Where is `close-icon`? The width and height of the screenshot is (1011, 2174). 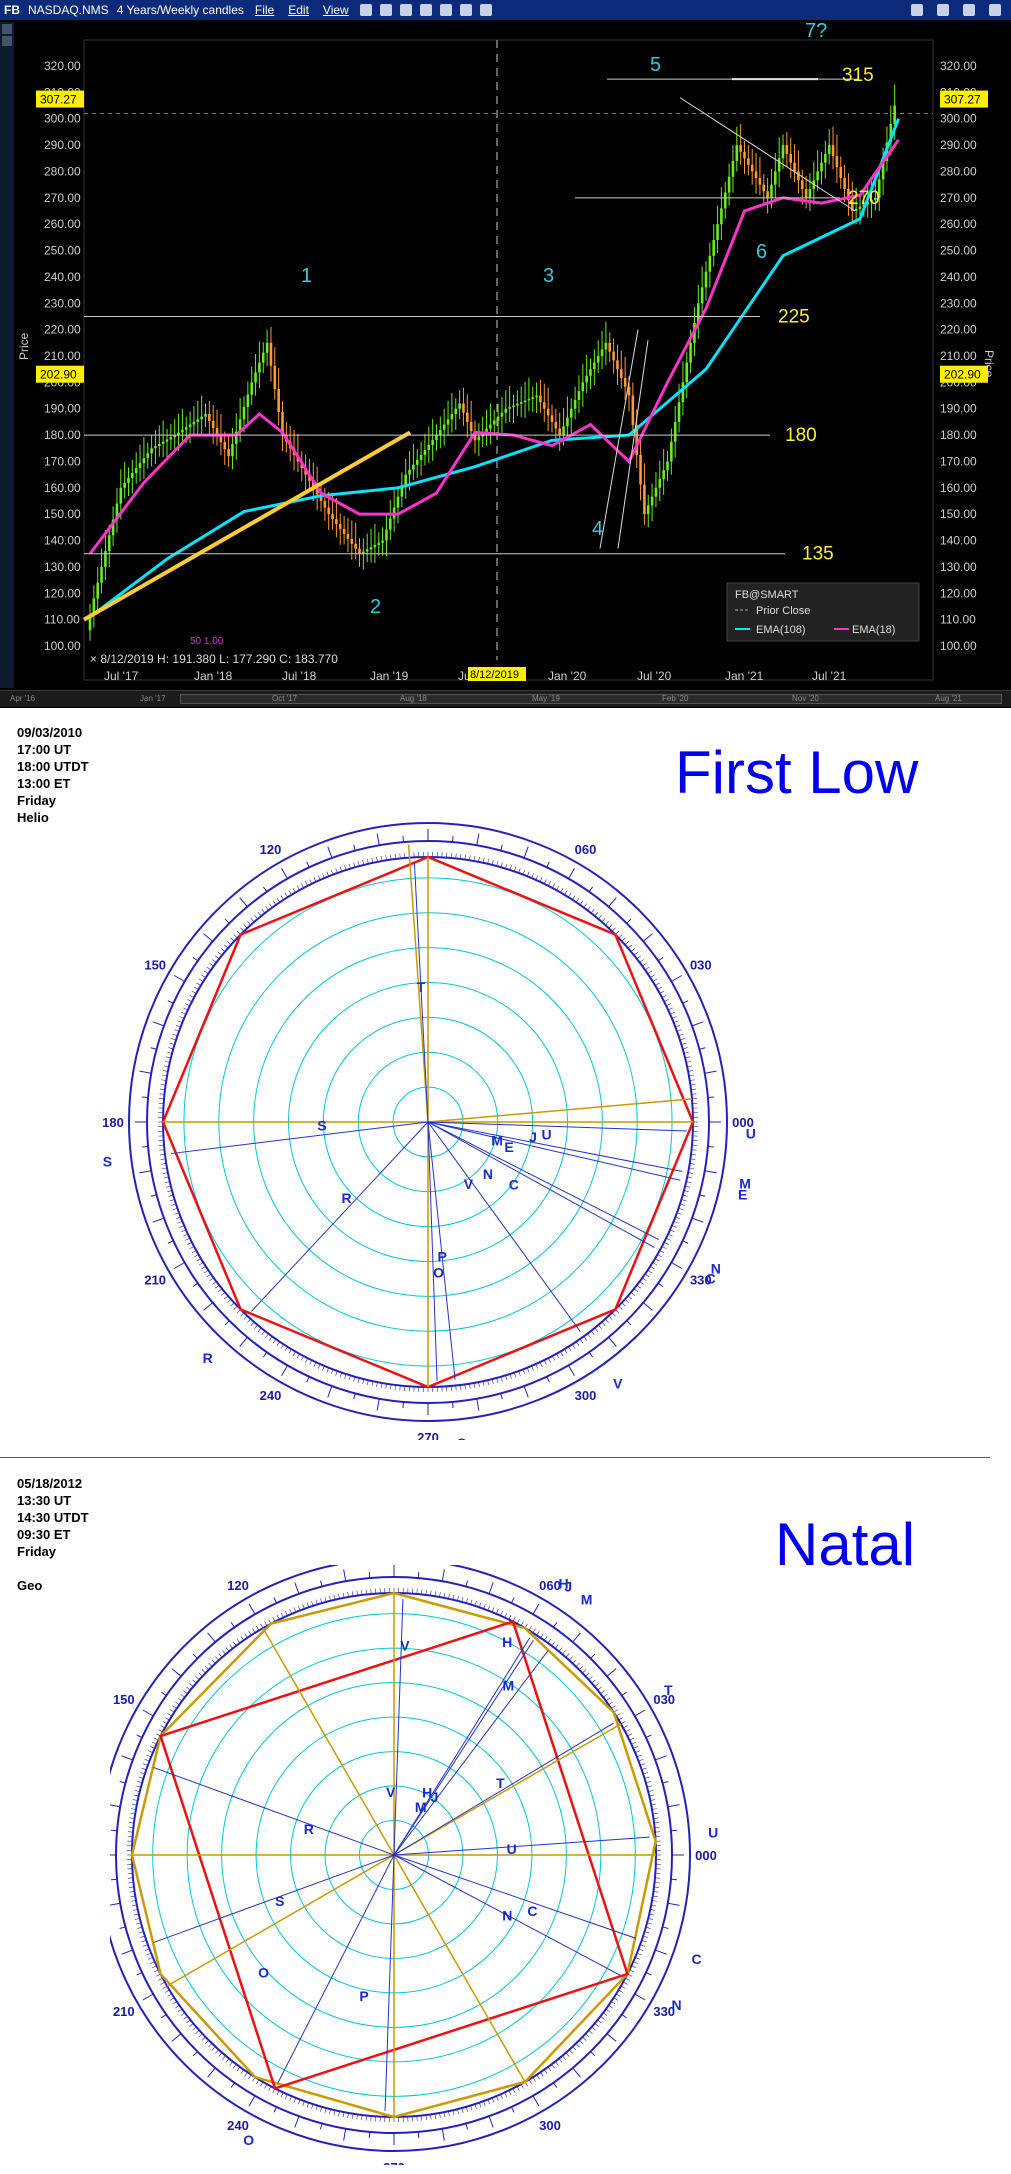
close-icon is located at coordinates (995, 10).